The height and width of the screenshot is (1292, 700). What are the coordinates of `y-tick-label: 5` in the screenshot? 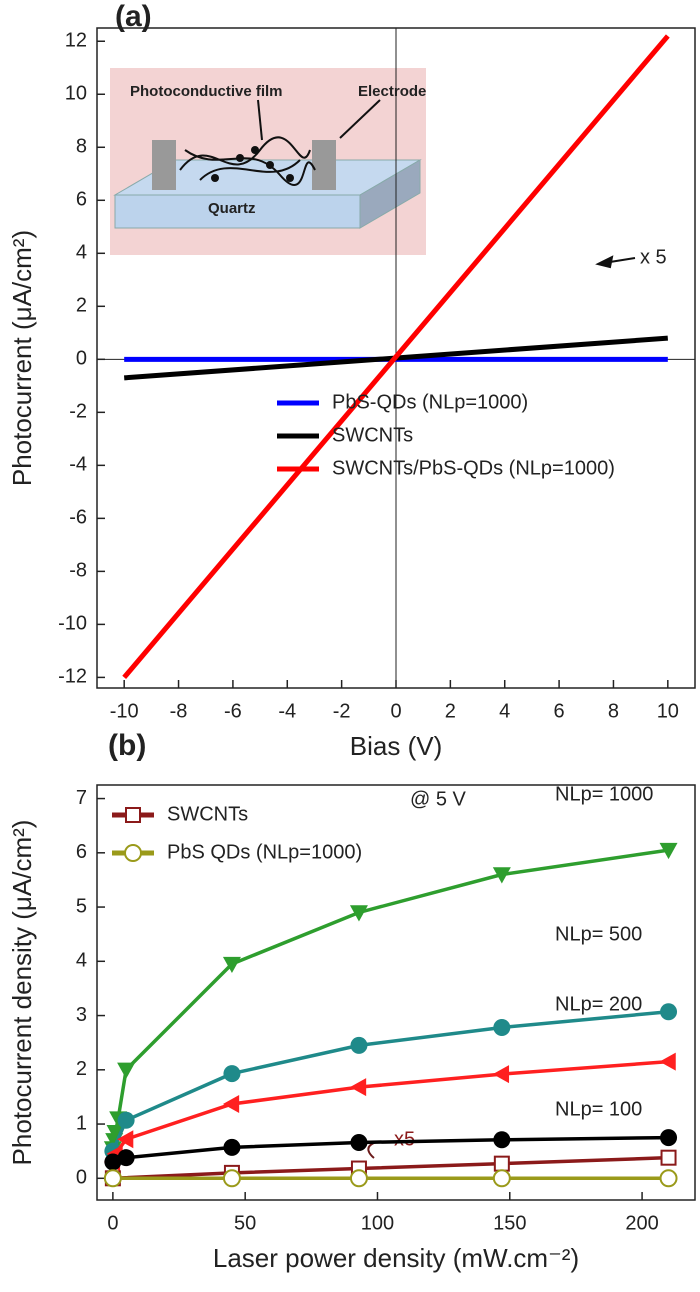 It's located at (81, 906).